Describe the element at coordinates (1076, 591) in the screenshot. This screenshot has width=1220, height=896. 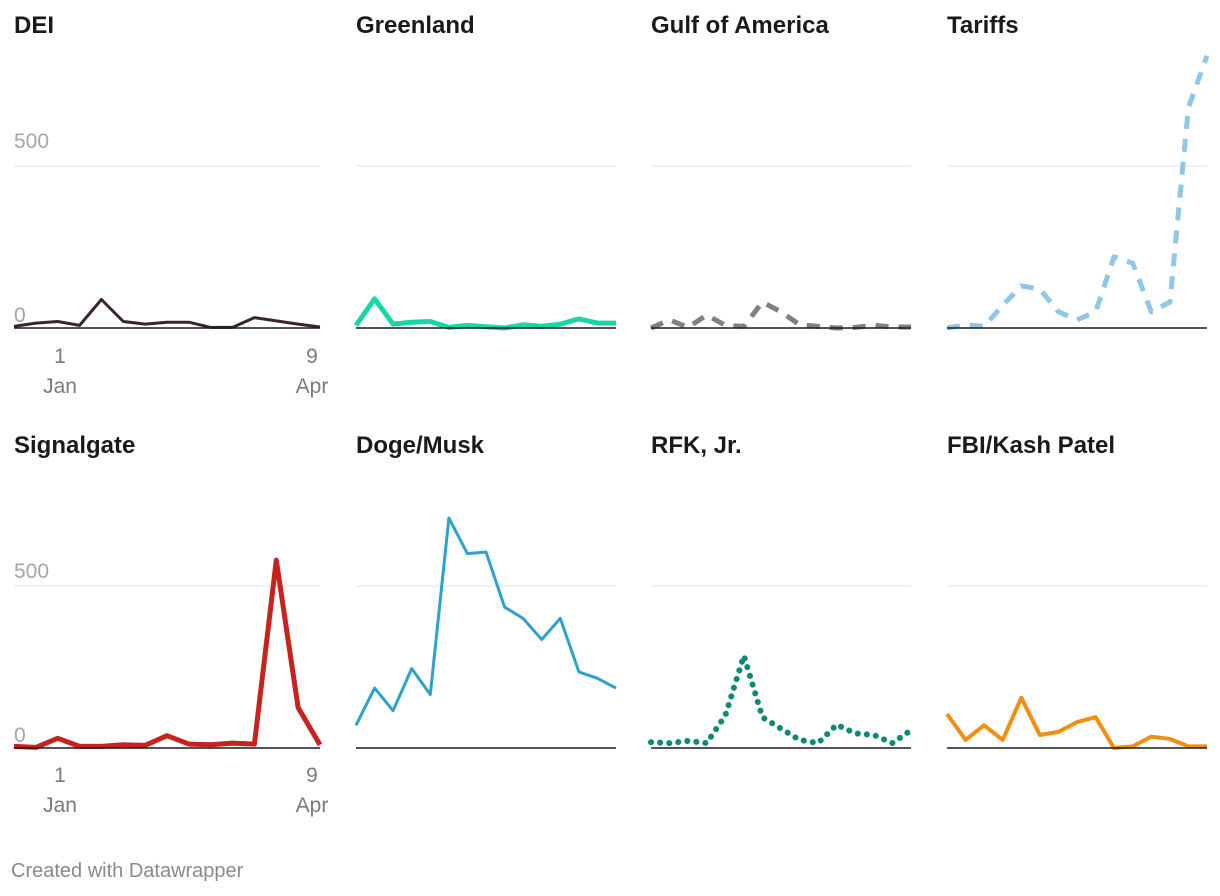
I see `panel-8: FBI/Kash Patel` at that location.